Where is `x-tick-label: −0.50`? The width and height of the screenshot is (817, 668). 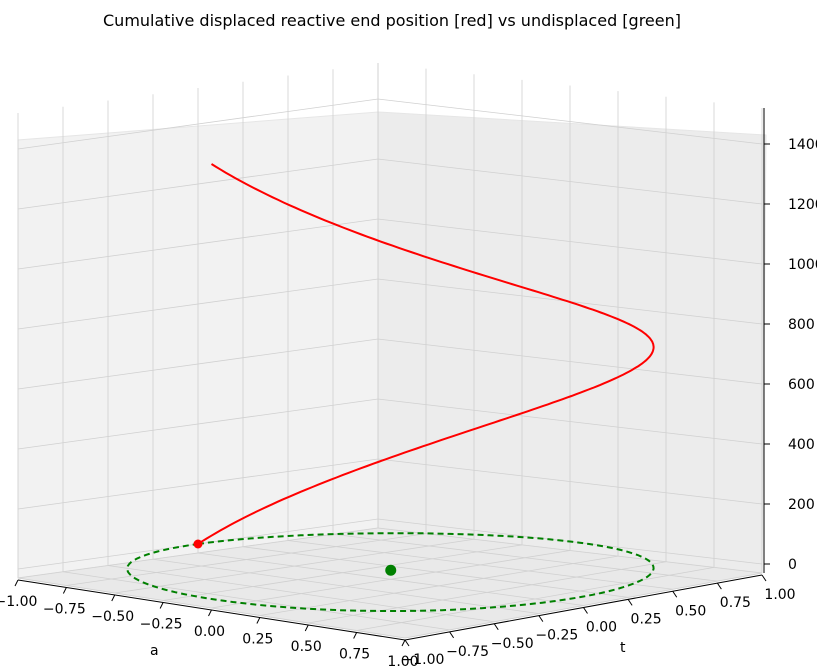
x-tick-label: −0.50 is located at coordinates (112, 617).